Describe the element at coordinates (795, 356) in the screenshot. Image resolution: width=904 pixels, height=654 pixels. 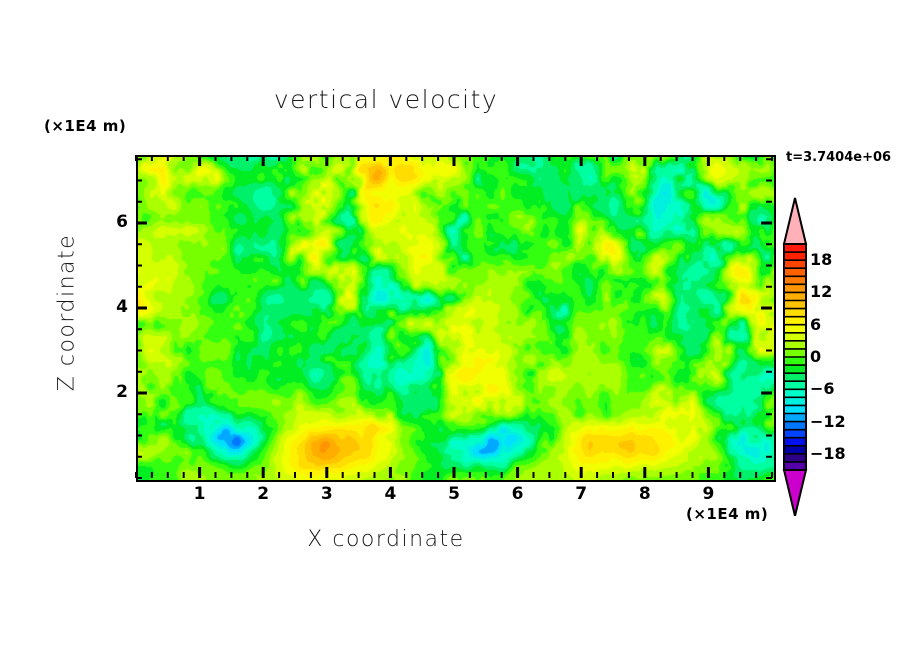
I see `colorbar-gradient` at that location.